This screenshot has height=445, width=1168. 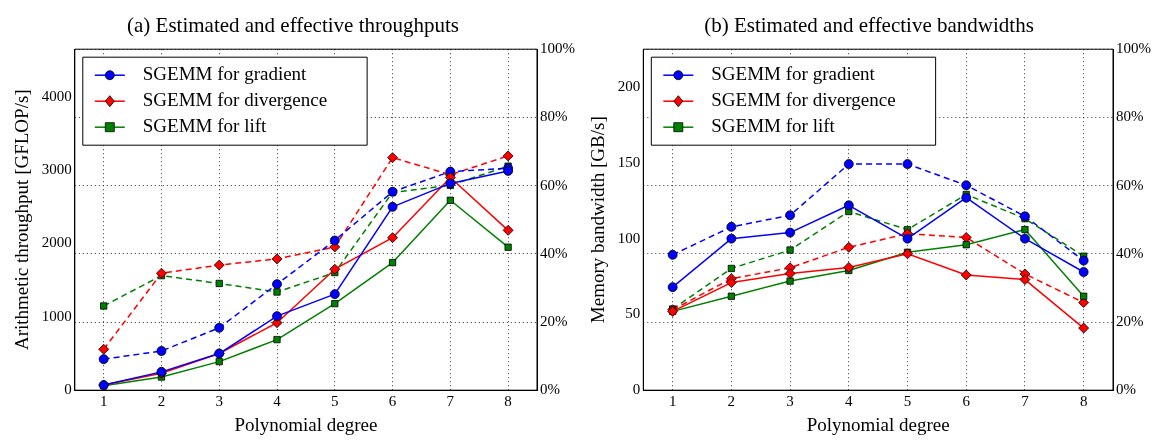 I want to click on chart-title: (b) Estimated and effective bandwidths, so click(x=869, y=25).